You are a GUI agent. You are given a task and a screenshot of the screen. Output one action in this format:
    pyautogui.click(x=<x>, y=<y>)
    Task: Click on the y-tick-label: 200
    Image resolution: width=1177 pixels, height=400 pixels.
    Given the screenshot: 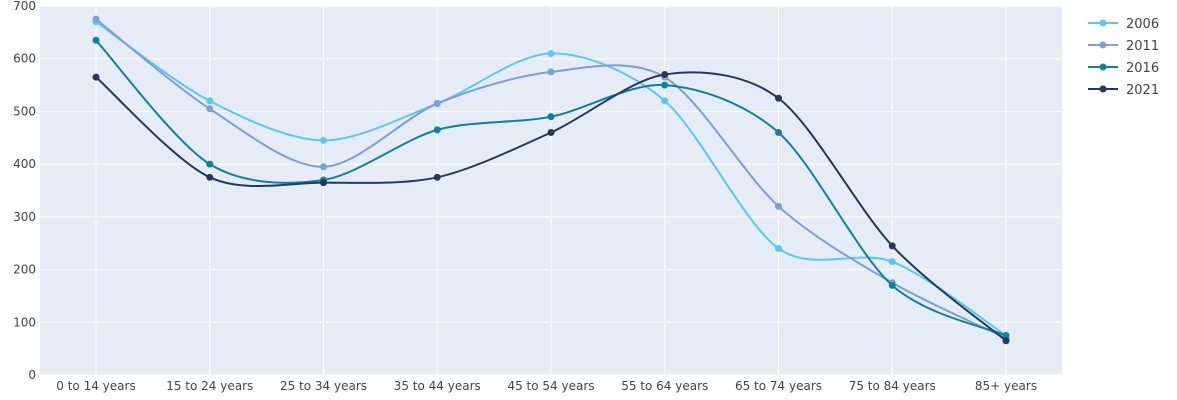 What is the action you would take?
    pyautogui.click(x=24, y=270)
    